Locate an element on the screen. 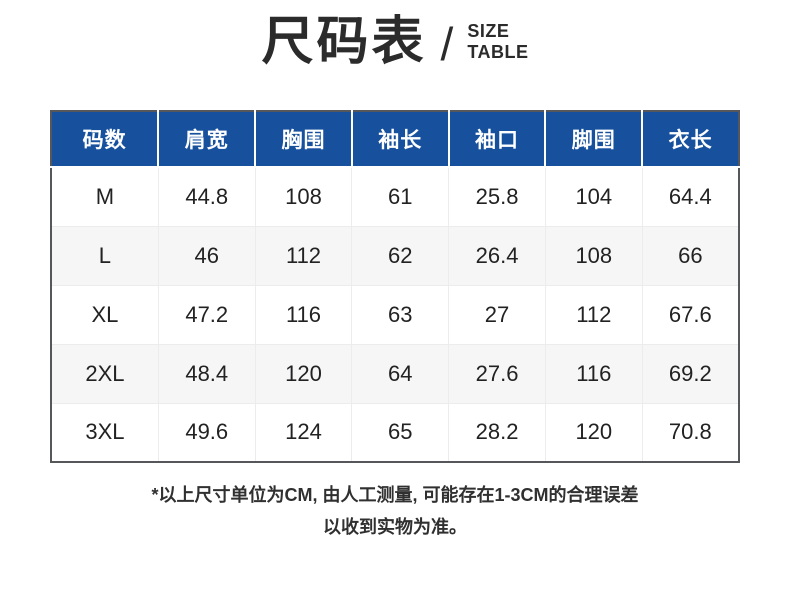  measurement-cell: 66 is located at coordinates (690, 255).